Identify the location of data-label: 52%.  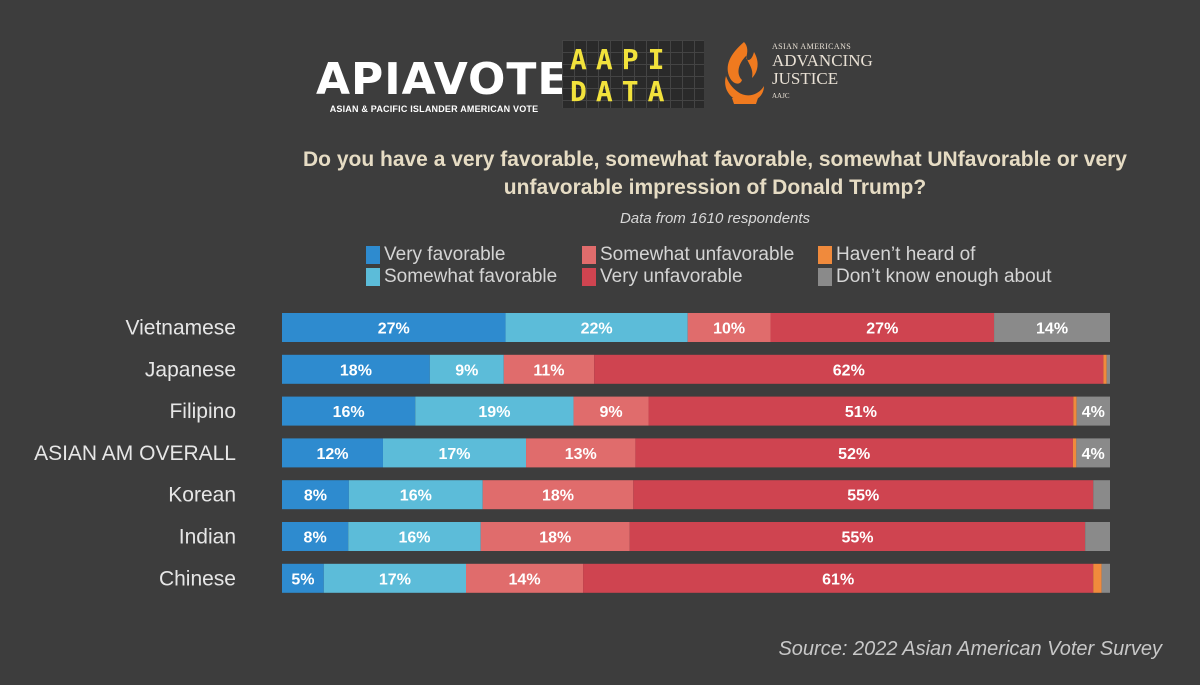
(854, 454).